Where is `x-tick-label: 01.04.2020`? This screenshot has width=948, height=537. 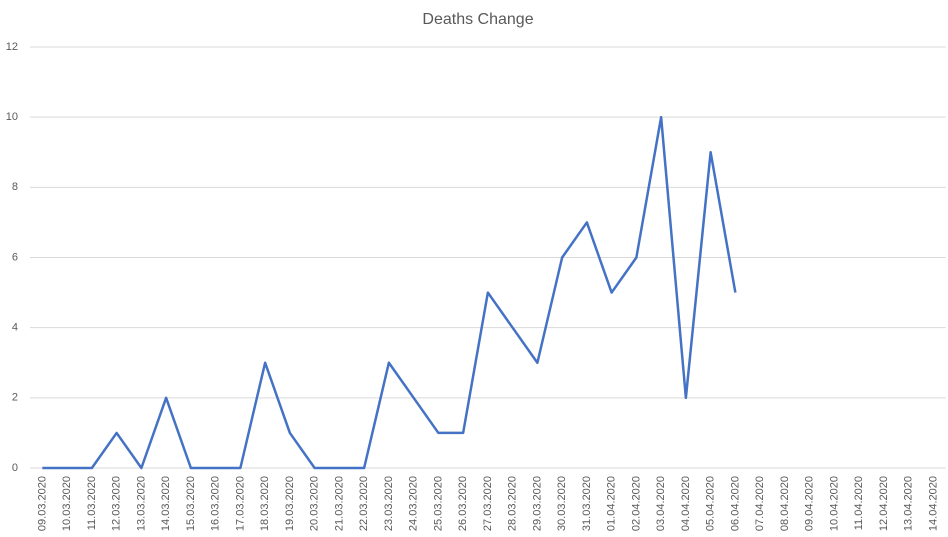 x-tick-label: 01.04.2020 is located at coordinates (612, 503).